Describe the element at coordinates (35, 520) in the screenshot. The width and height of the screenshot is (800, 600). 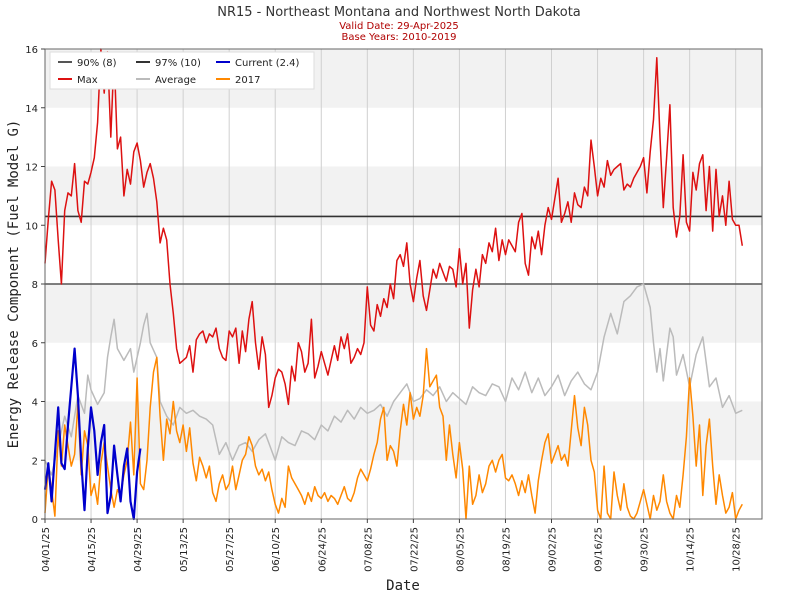
I see `y-tick-label: 0` at that location.